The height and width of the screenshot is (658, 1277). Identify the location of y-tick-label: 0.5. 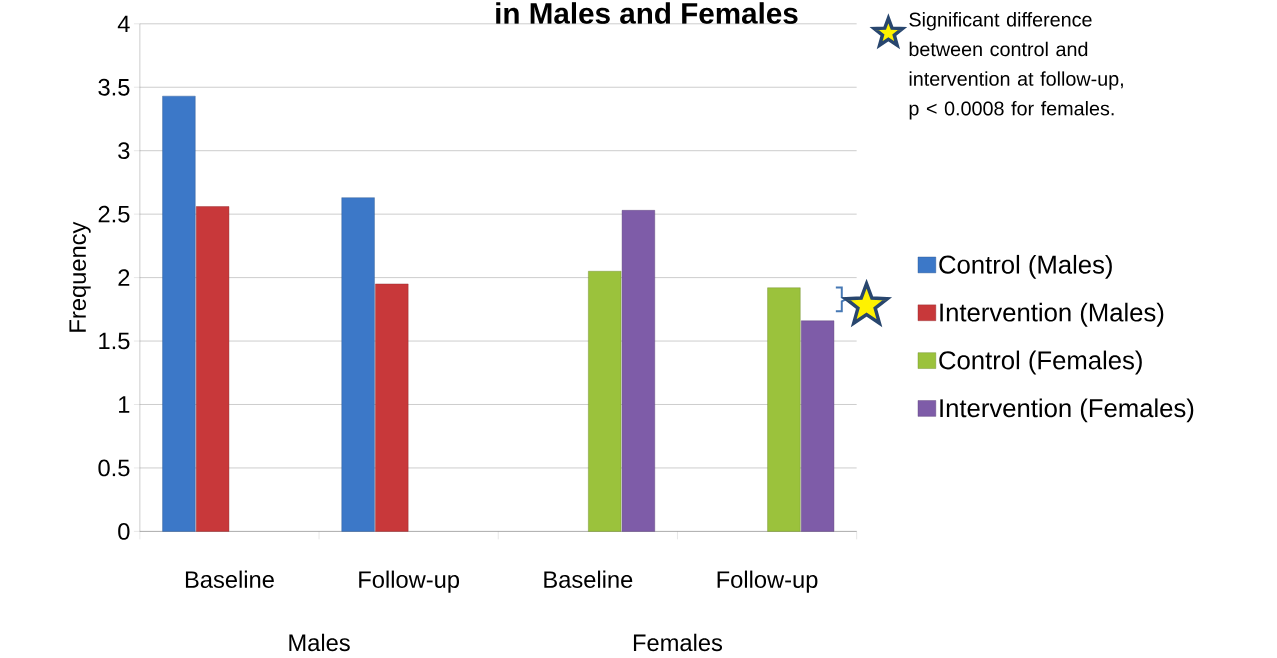
(114, 468).